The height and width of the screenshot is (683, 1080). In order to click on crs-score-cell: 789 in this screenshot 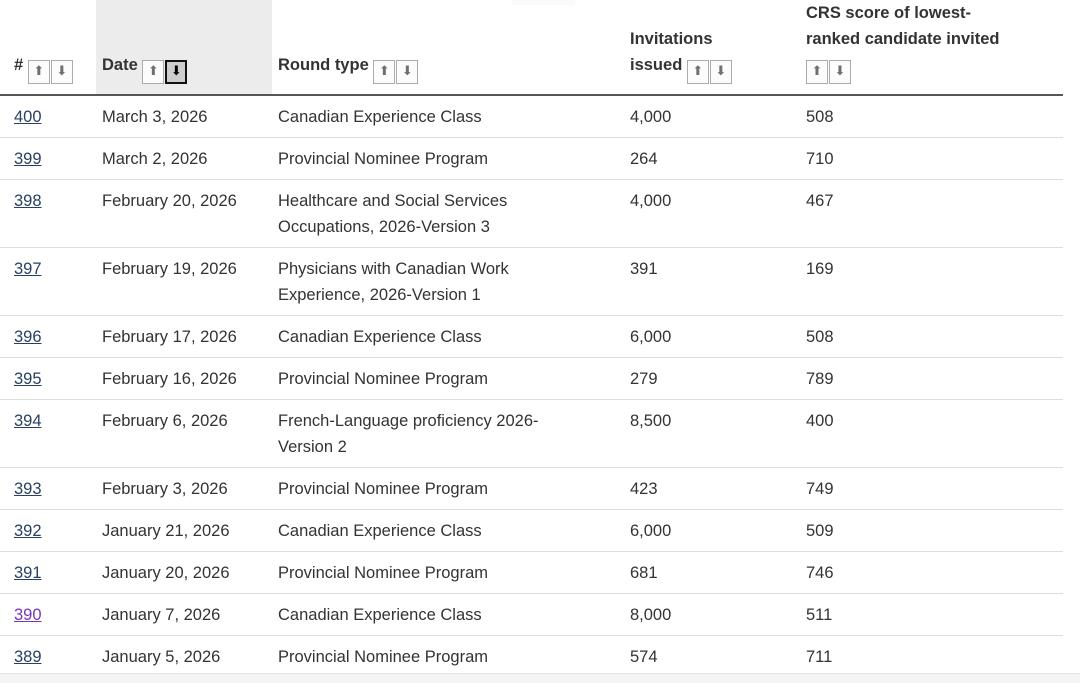, I will do `click(931, 378)`.